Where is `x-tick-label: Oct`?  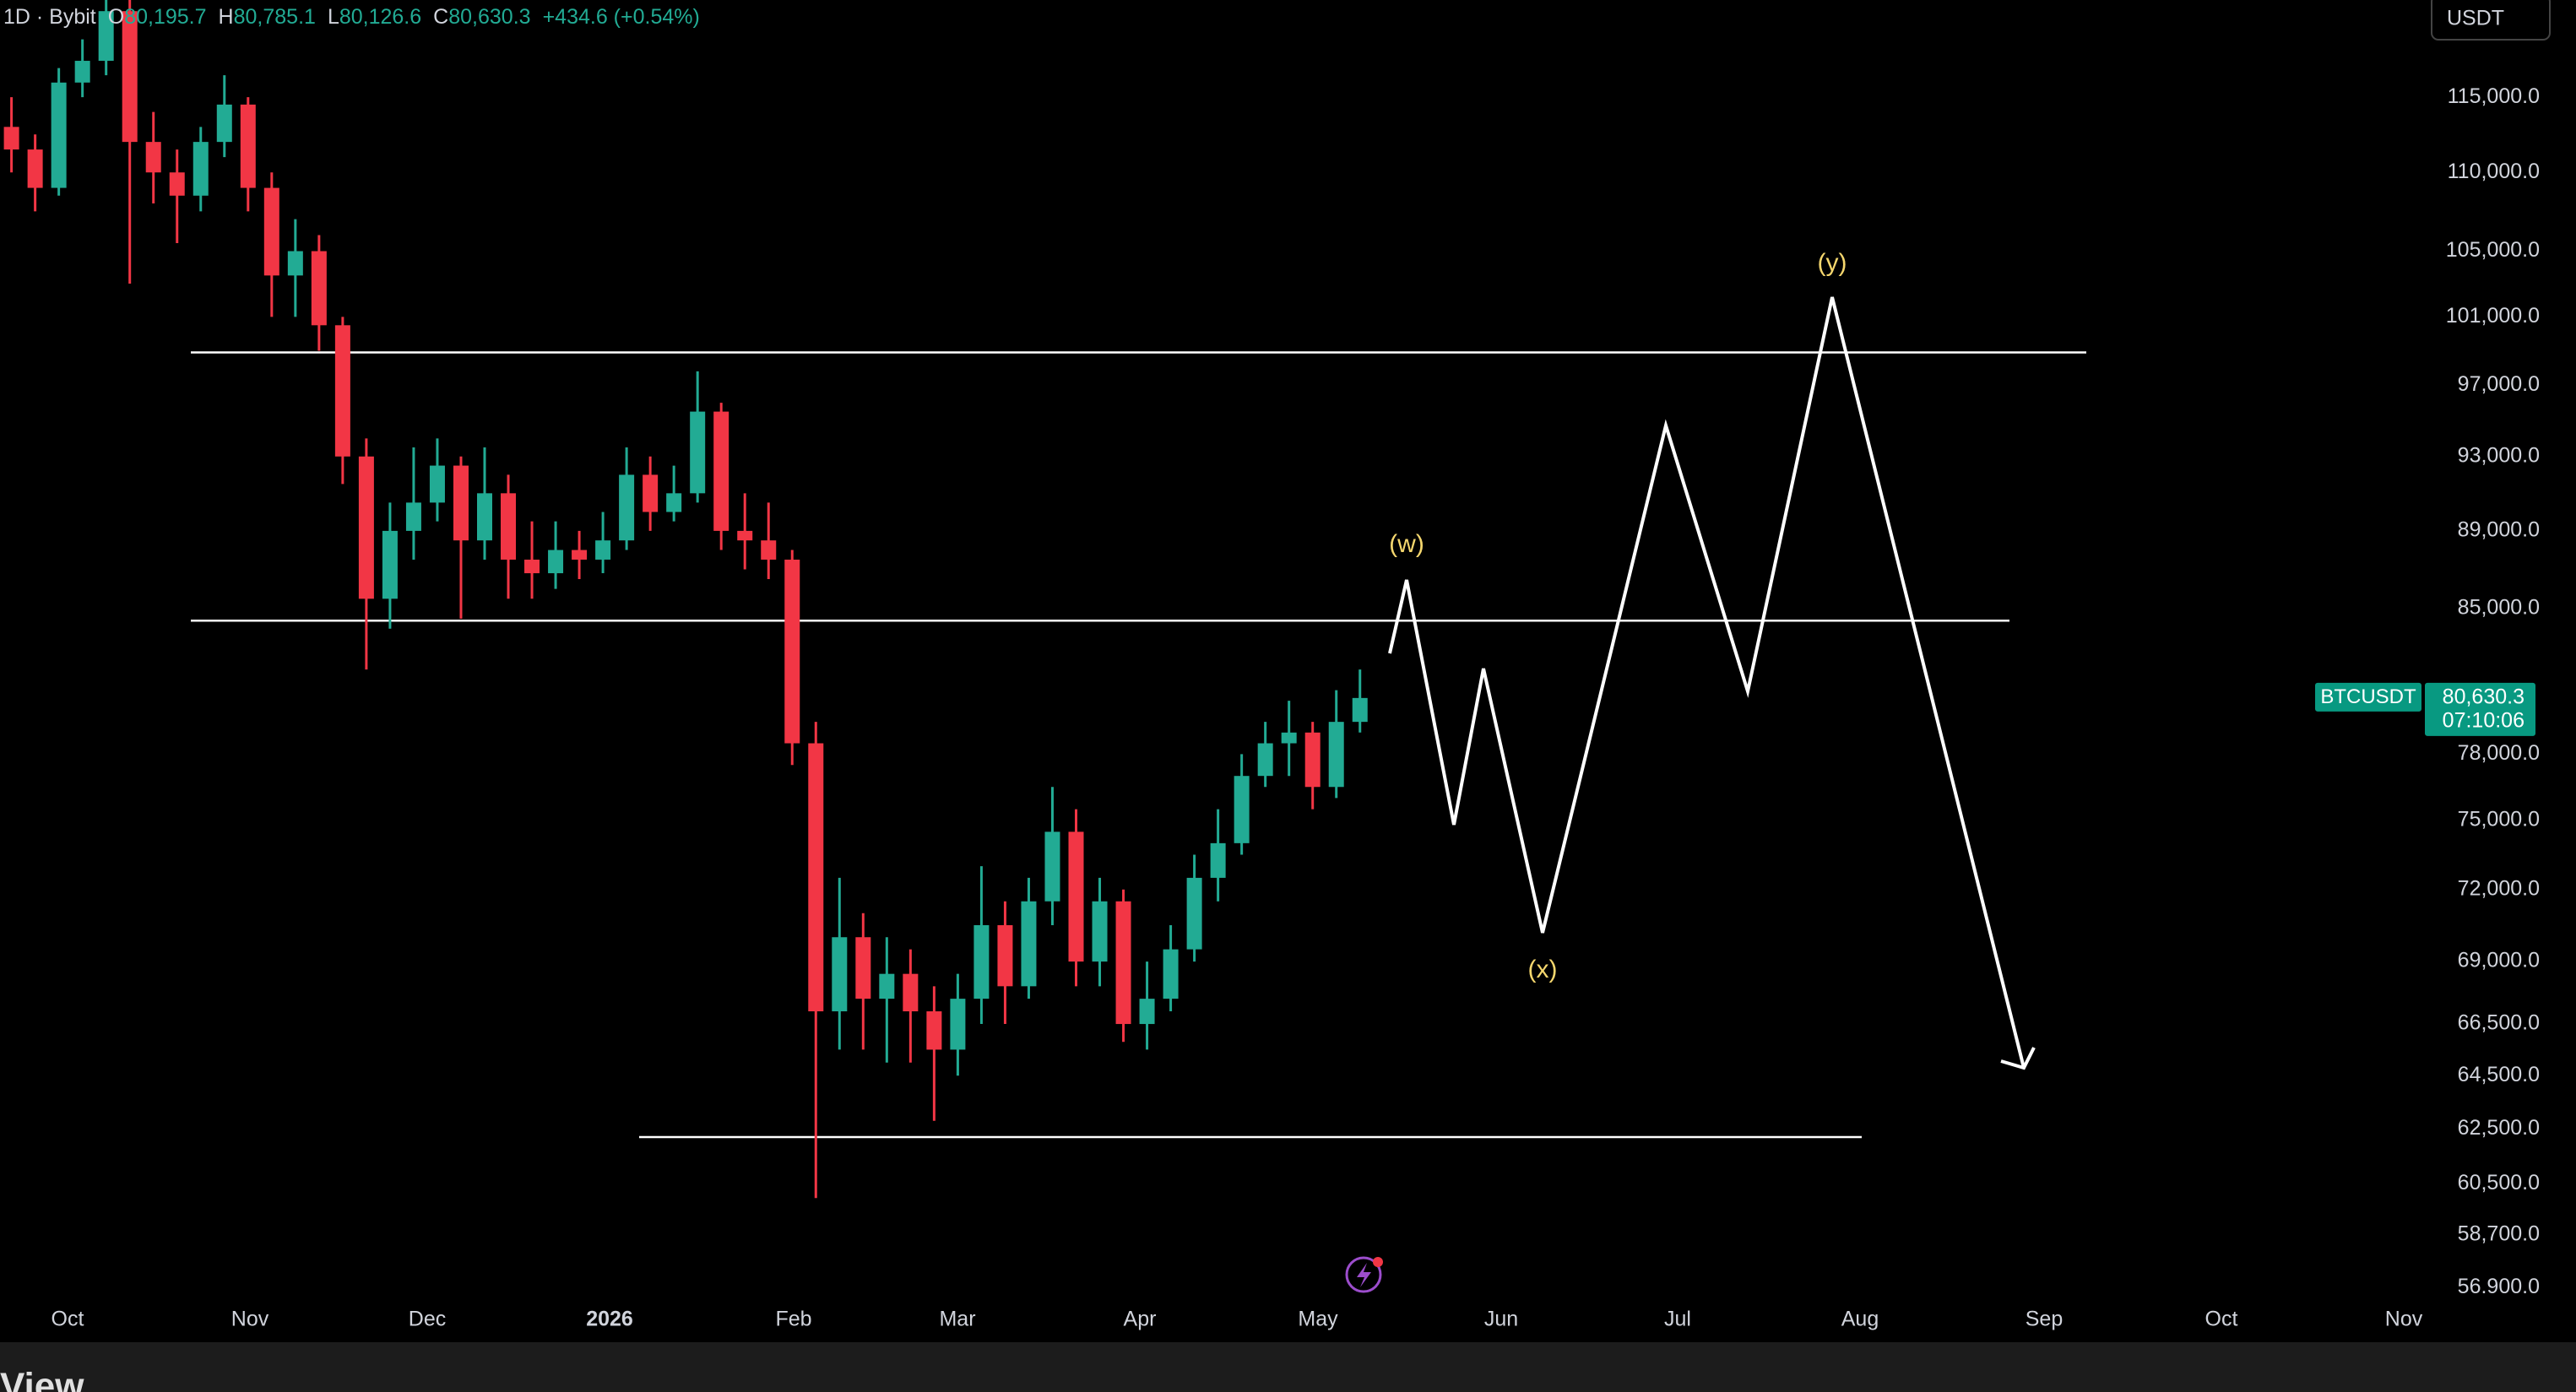 x-tick-label: Oct is located at coordinates (2221, 1320).